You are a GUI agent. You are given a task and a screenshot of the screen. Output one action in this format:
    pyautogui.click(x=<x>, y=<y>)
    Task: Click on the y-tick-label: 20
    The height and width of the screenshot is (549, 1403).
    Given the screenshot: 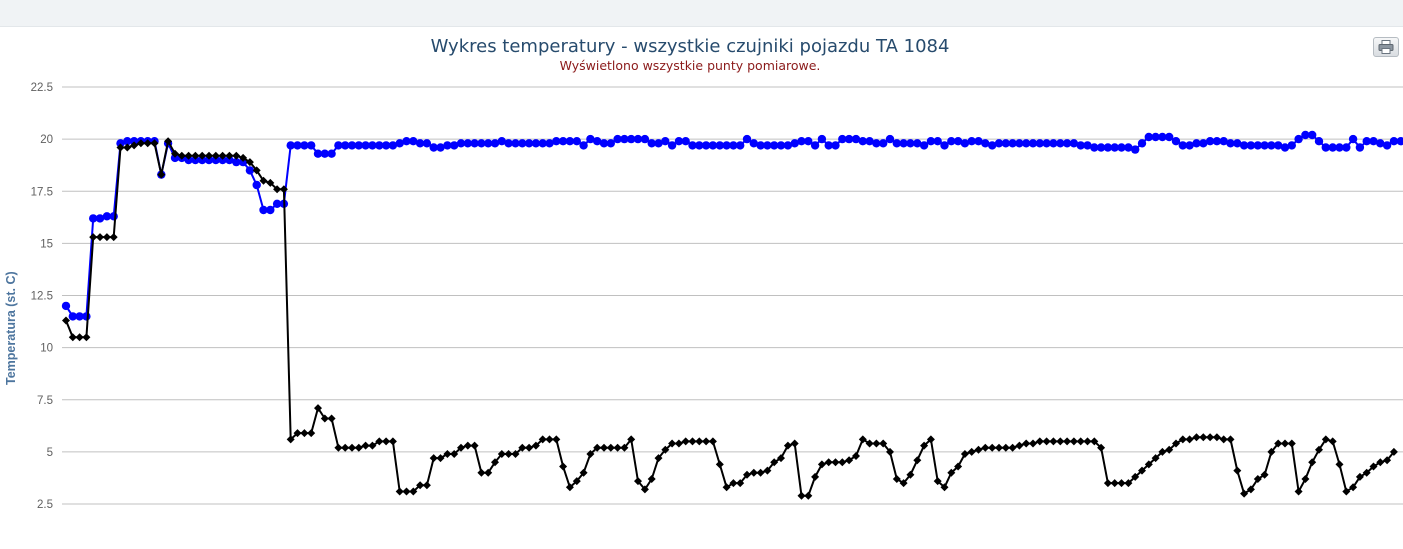 What is the action you would take?
    pyautogui.click(x=46, y=140)
    